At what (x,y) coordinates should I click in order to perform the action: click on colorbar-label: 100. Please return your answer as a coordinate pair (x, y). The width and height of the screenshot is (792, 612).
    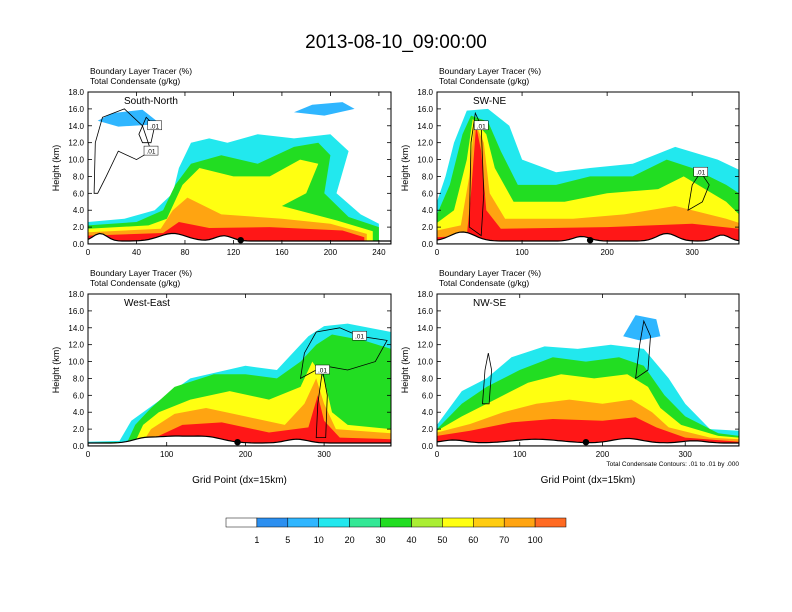
    Looking at the image, I should click on (535, 540).